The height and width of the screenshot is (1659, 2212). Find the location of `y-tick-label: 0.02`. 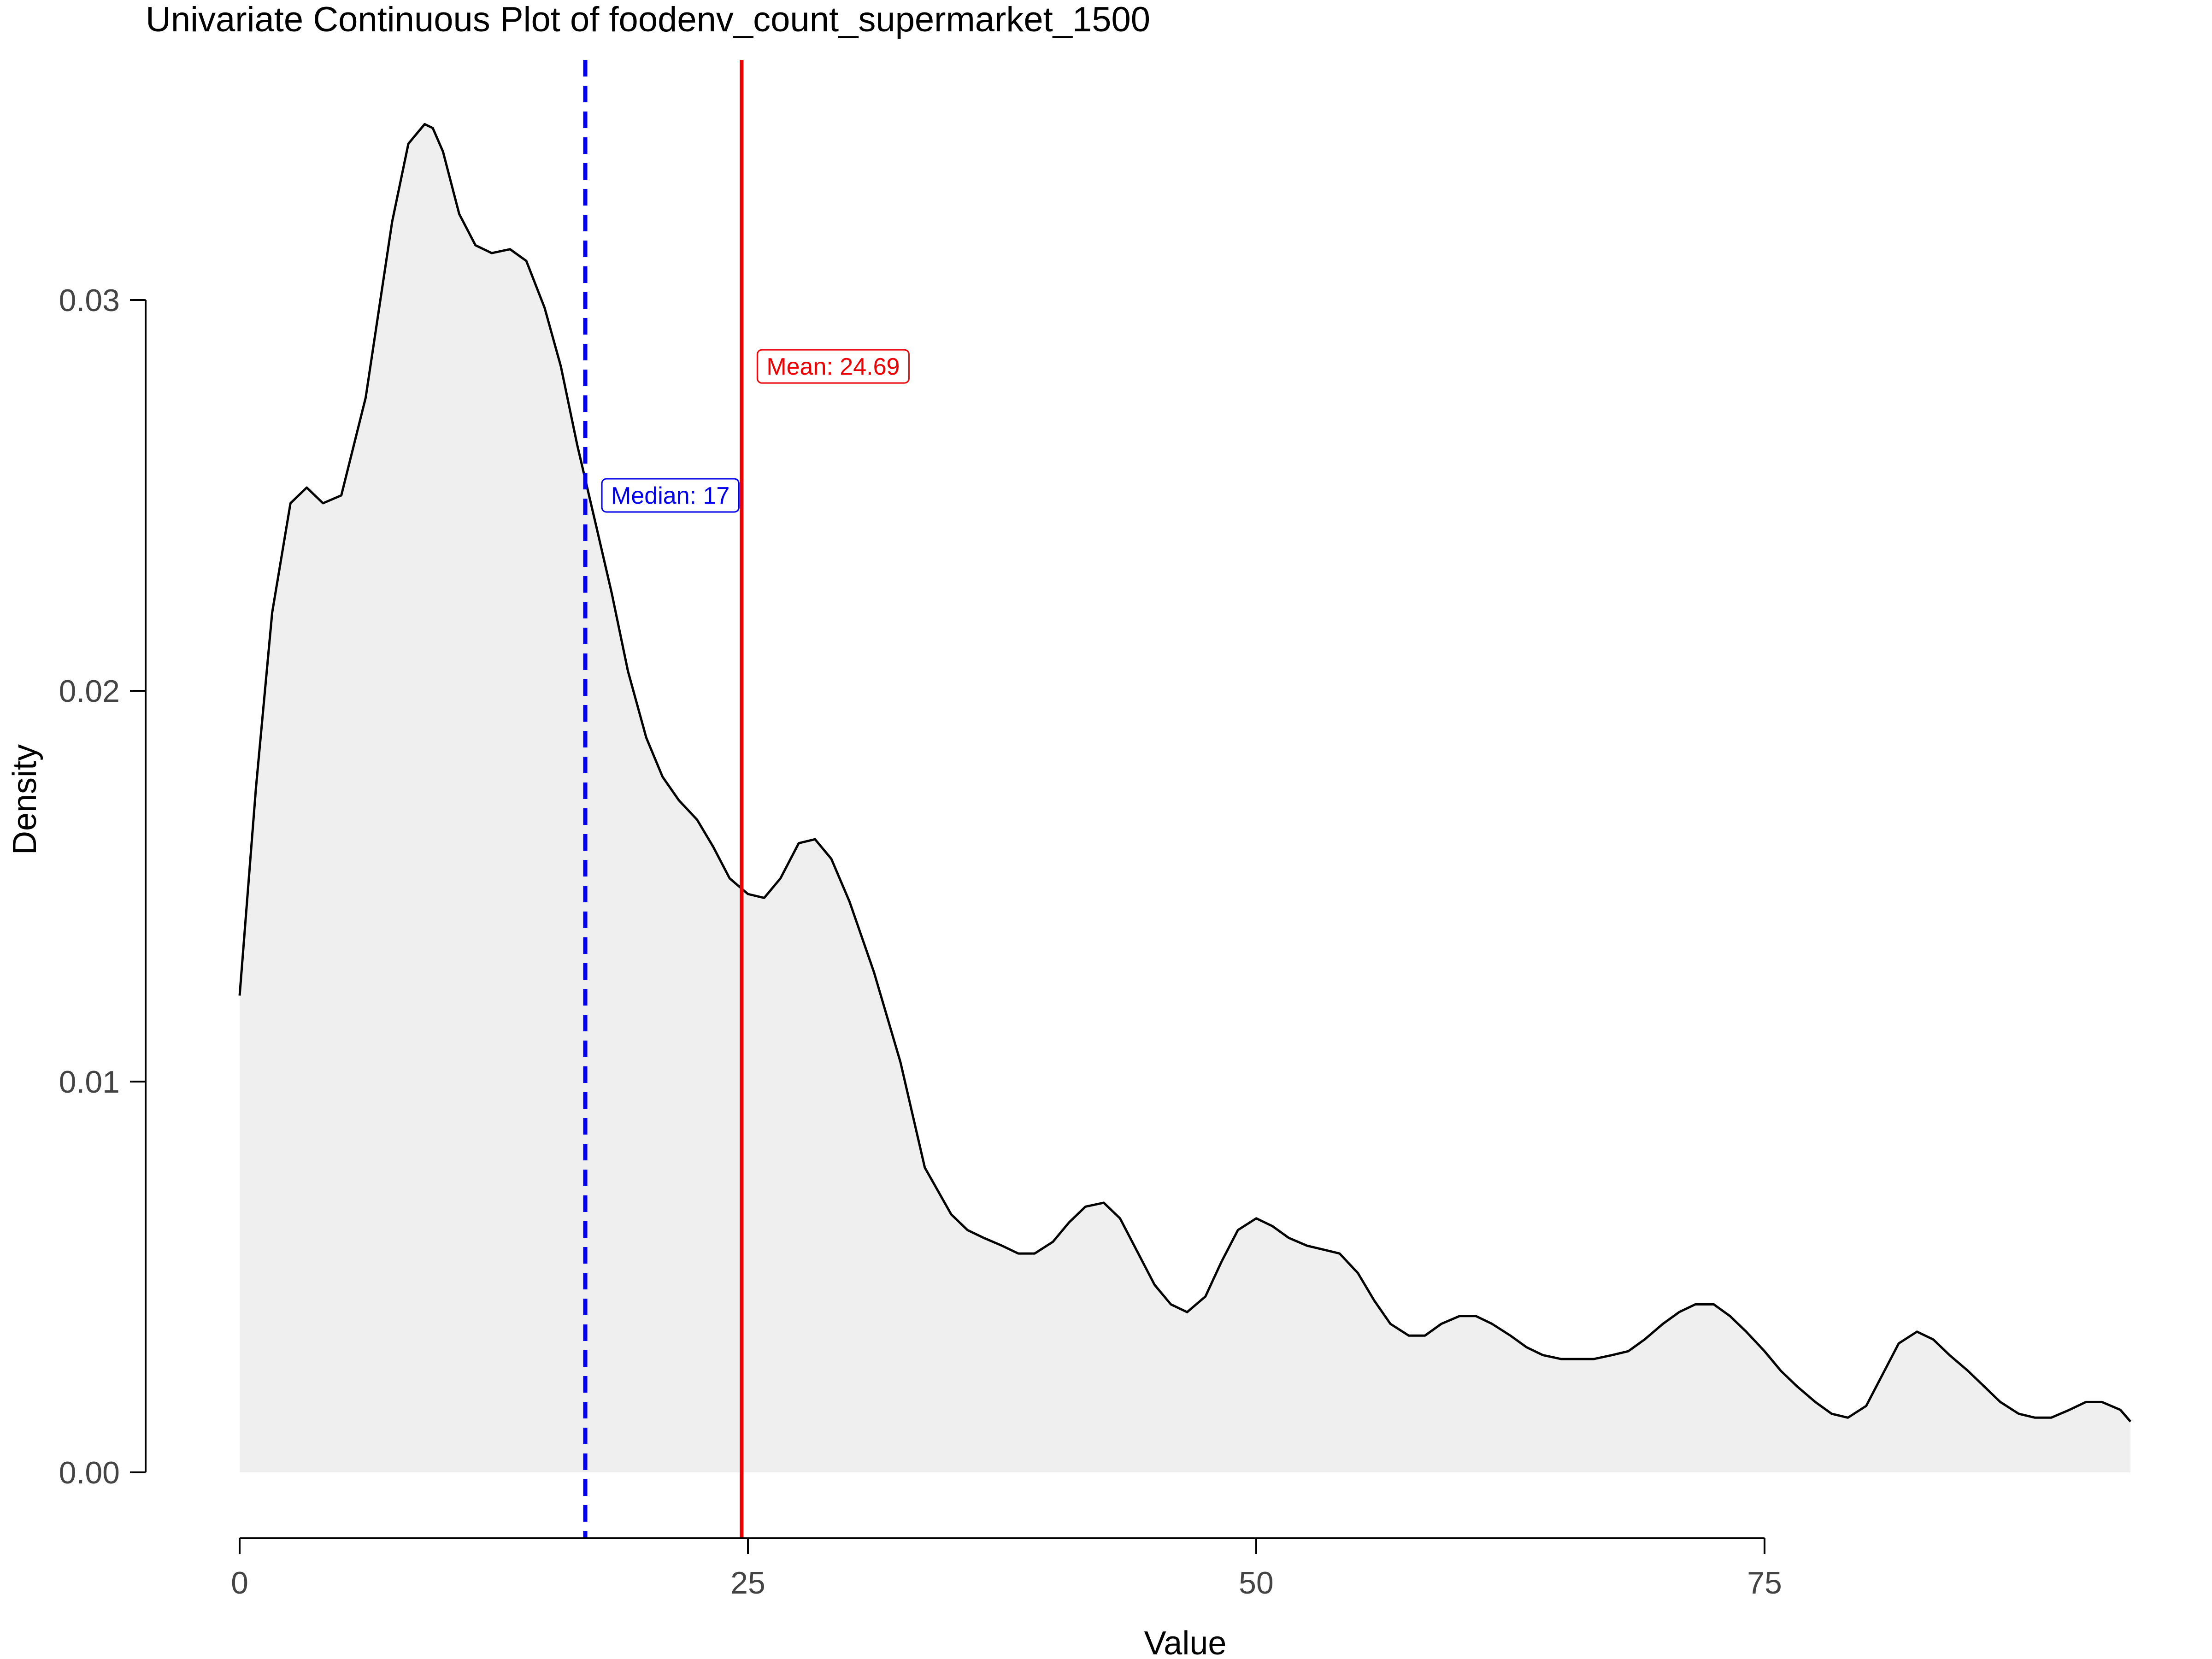

y-tick-label: 0.02 is located at coordinates (89, 691).